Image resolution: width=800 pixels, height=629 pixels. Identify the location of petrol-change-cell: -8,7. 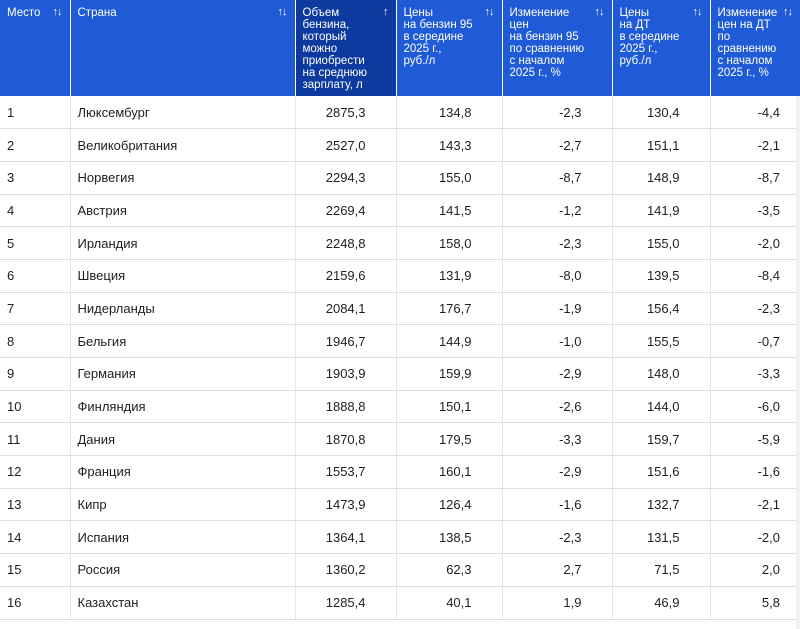
(557, 178).